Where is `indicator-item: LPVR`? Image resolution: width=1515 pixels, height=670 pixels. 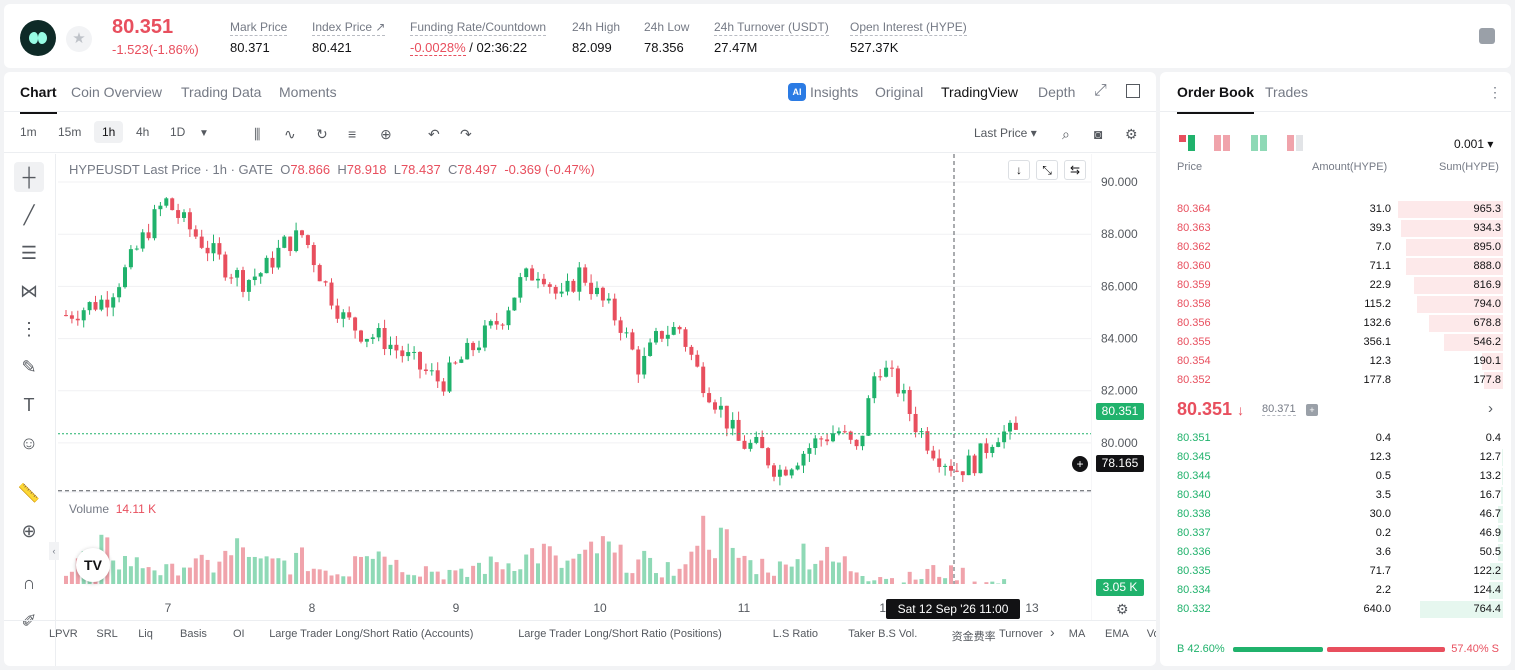
indicator-item: LPVR is located at coordinates (63, 634).